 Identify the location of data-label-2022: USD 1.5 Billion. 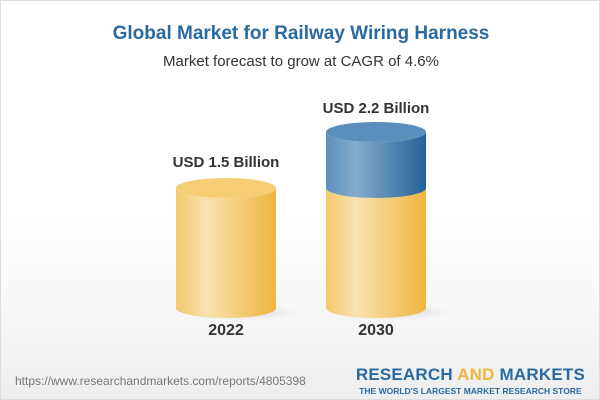
(226, 162).